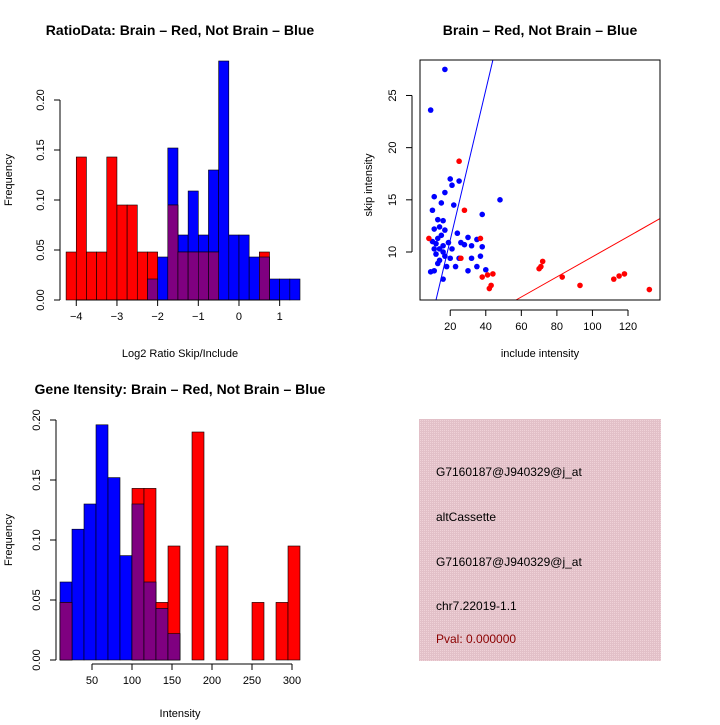  Describe the element at coordinates (239, 317) in the screenshot. I see `ratio-x-tick-label-4: 0` at that location.